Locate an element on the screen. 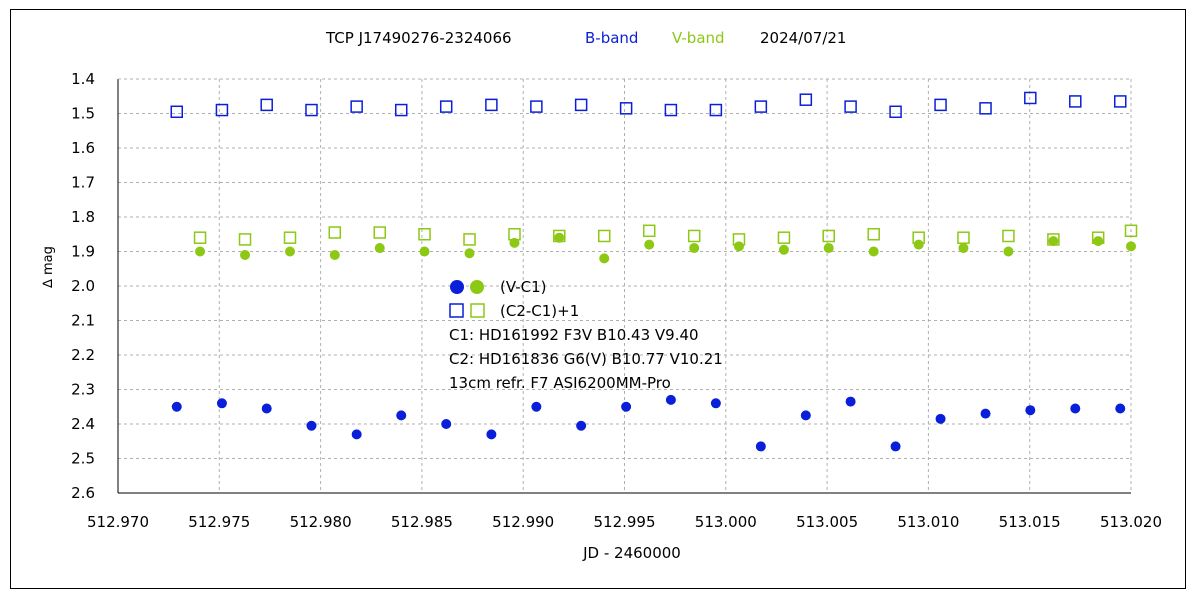  y-tick-label: 1.7 is located at coordinates (83, 183).